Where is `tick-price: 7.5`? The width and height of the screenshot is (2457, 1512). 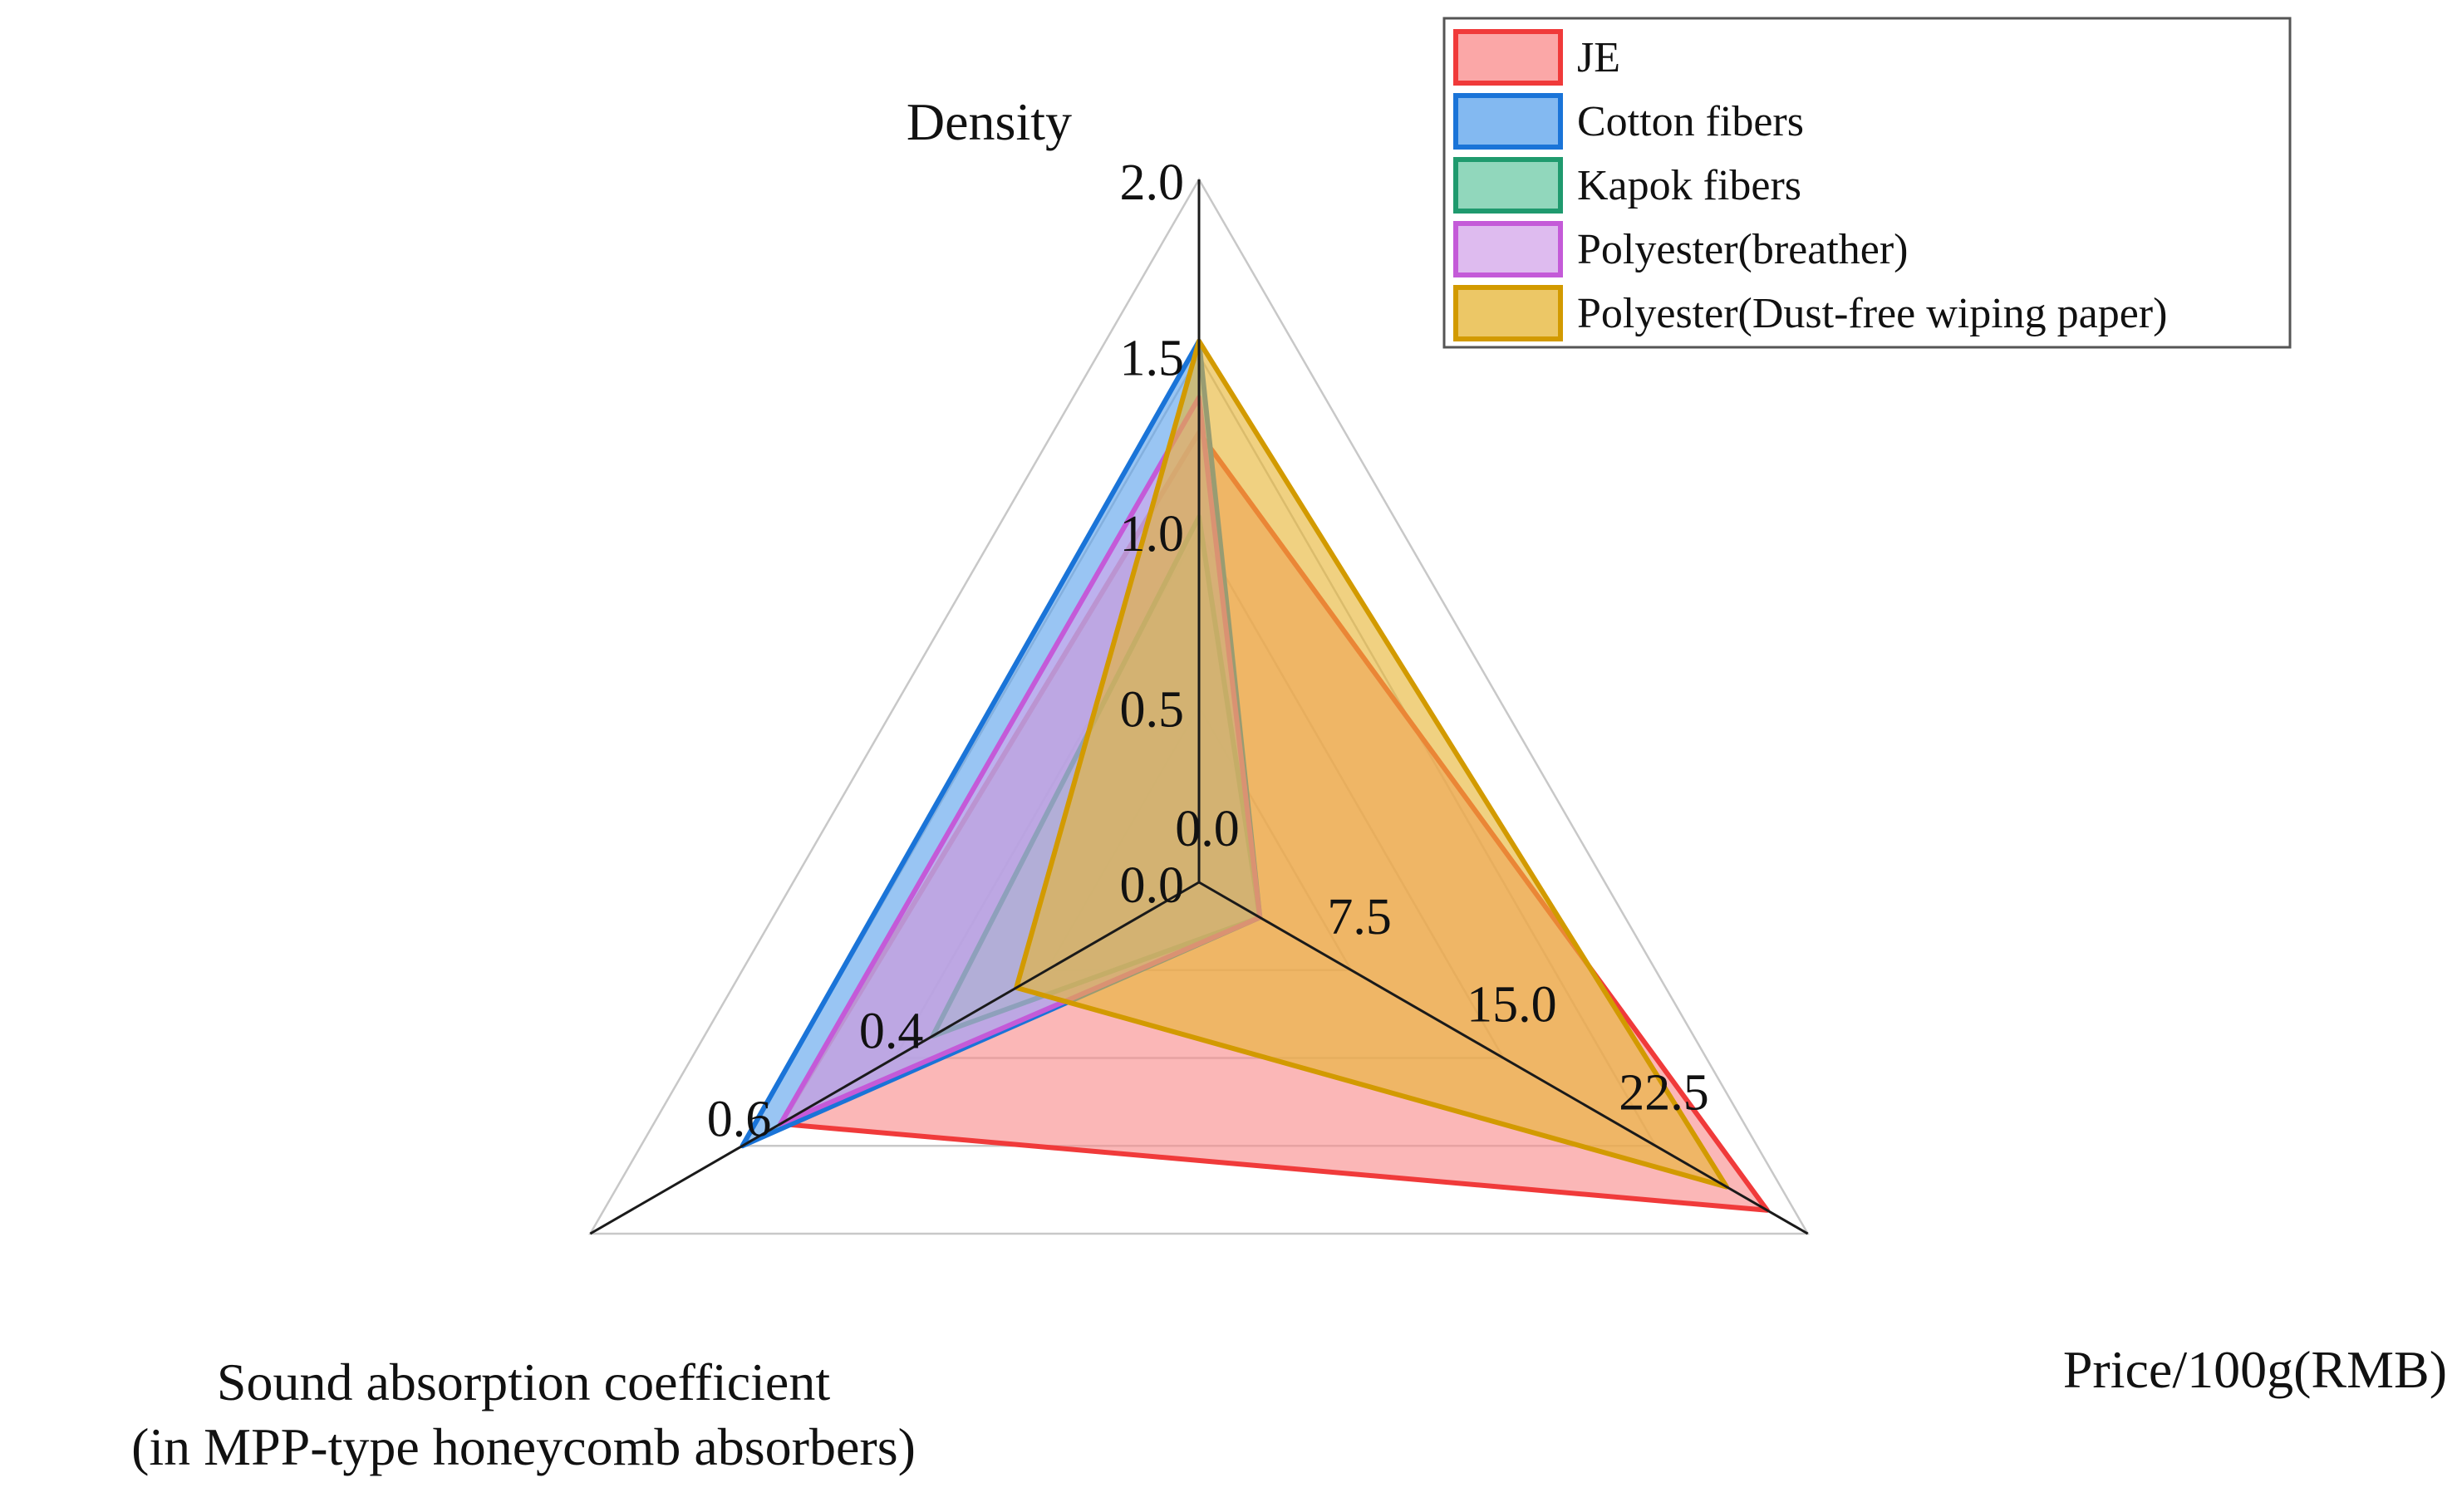
tick-price: 7.5 is located at coordinates (1359, 917).